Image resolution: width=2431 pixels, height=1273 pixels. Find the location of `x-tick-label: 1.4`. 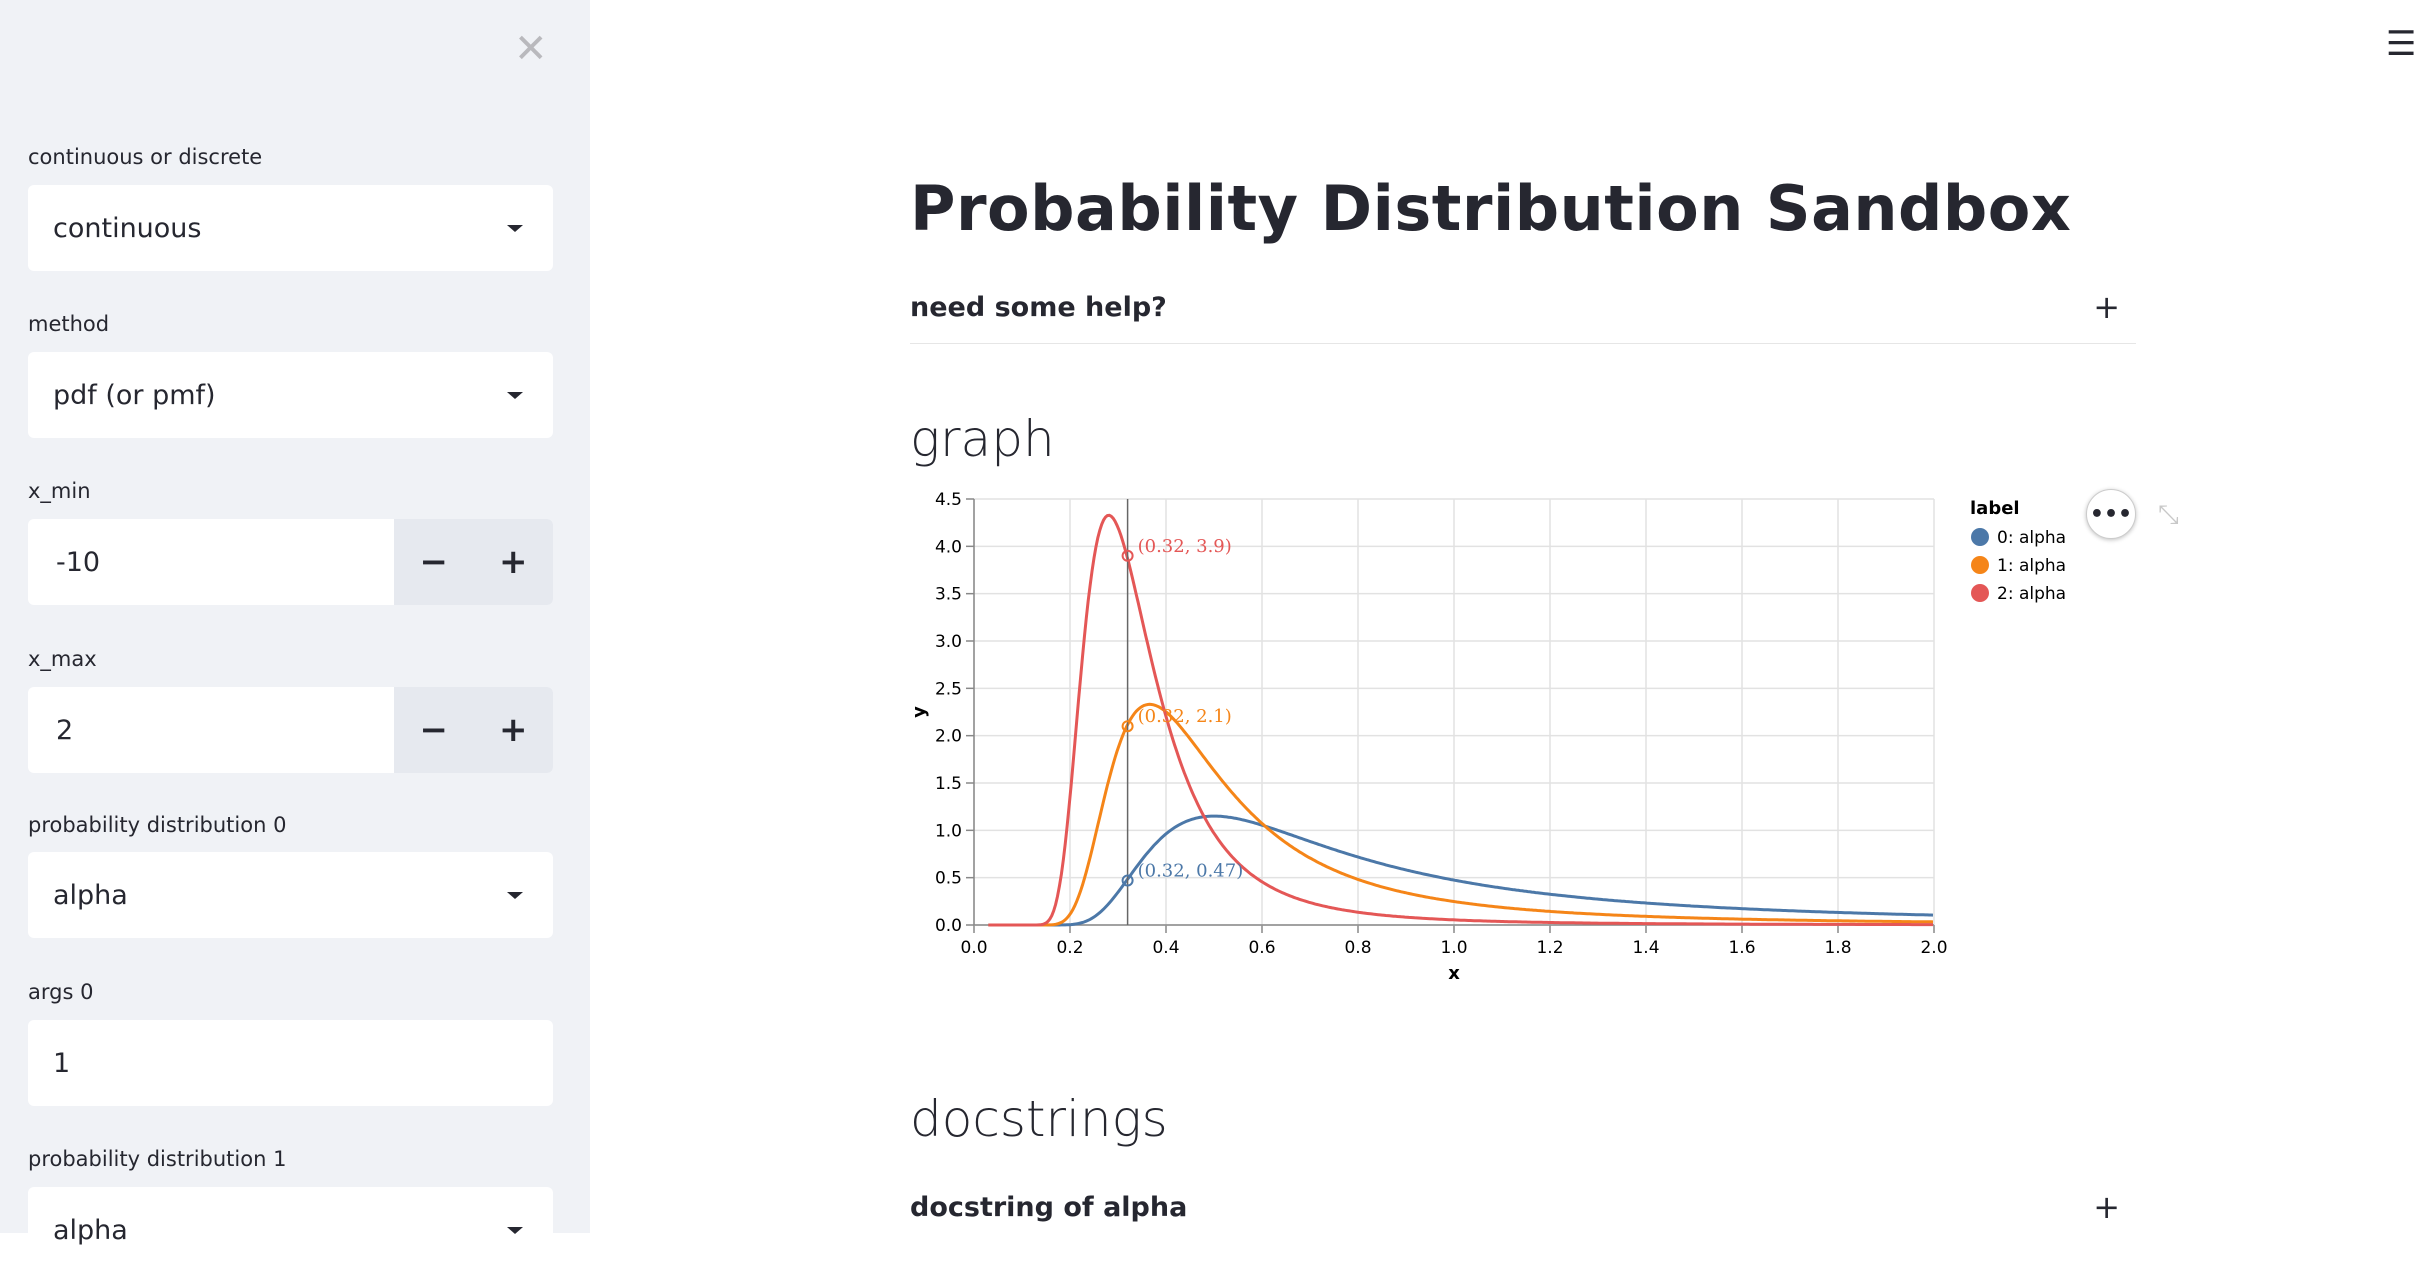

x-tick-label: 1.4 is located at coordinates (1645, 948).